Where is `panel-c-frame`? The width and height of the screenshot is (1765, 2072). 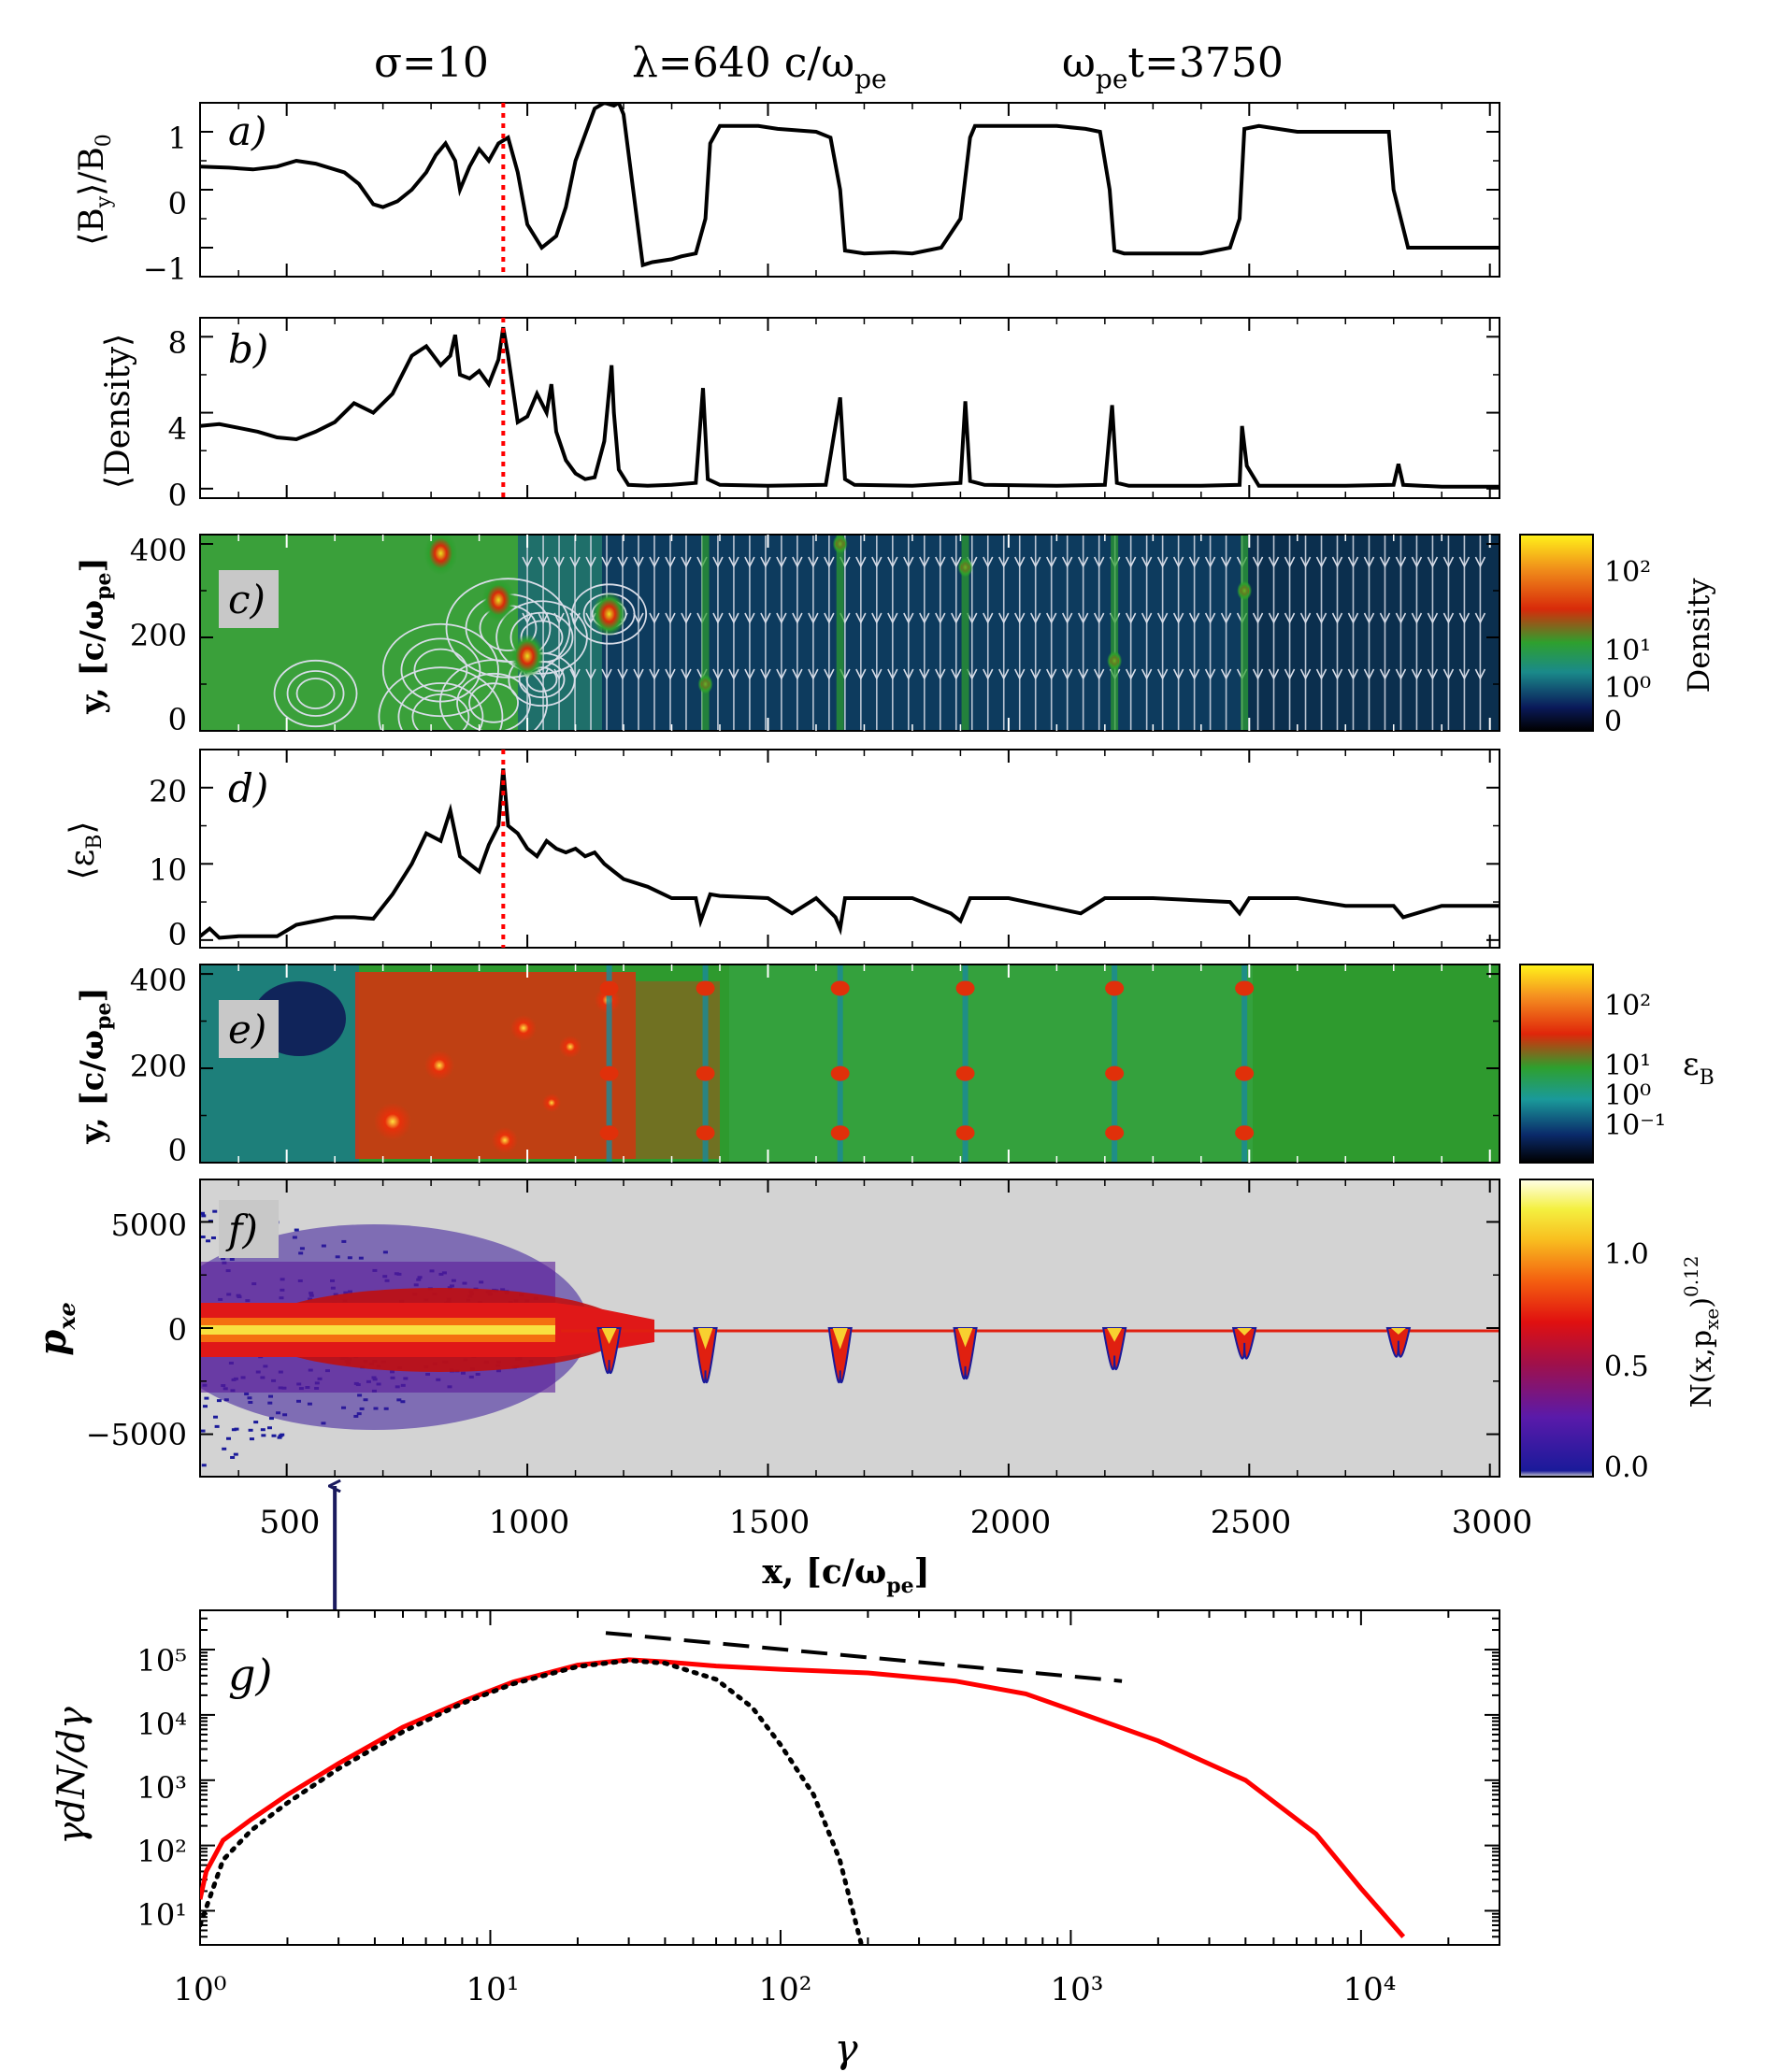 panel-c-frame is located at coordinates (850, 633).